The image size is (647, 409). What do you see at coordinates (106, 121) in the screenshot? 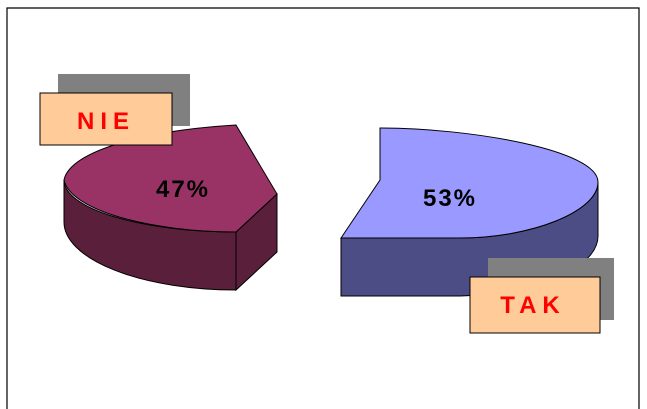
I see `label-nie-text: NIE` at bounding box center [106, 121].